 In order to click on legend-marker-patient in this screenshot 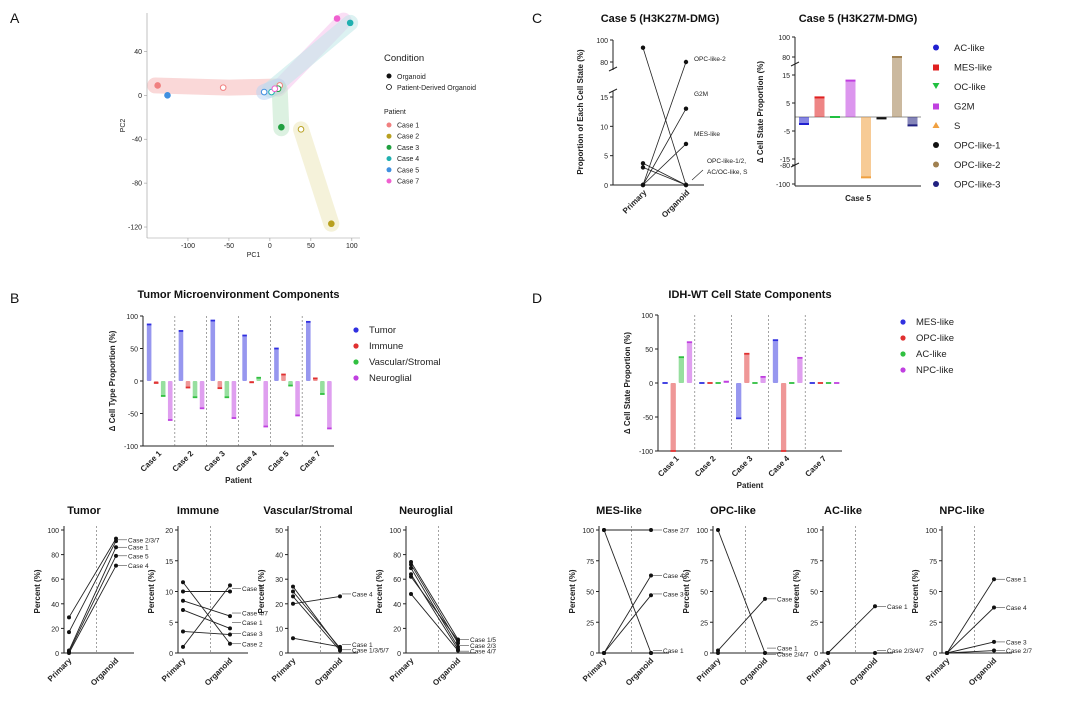, I will do `click(389, 136)`.